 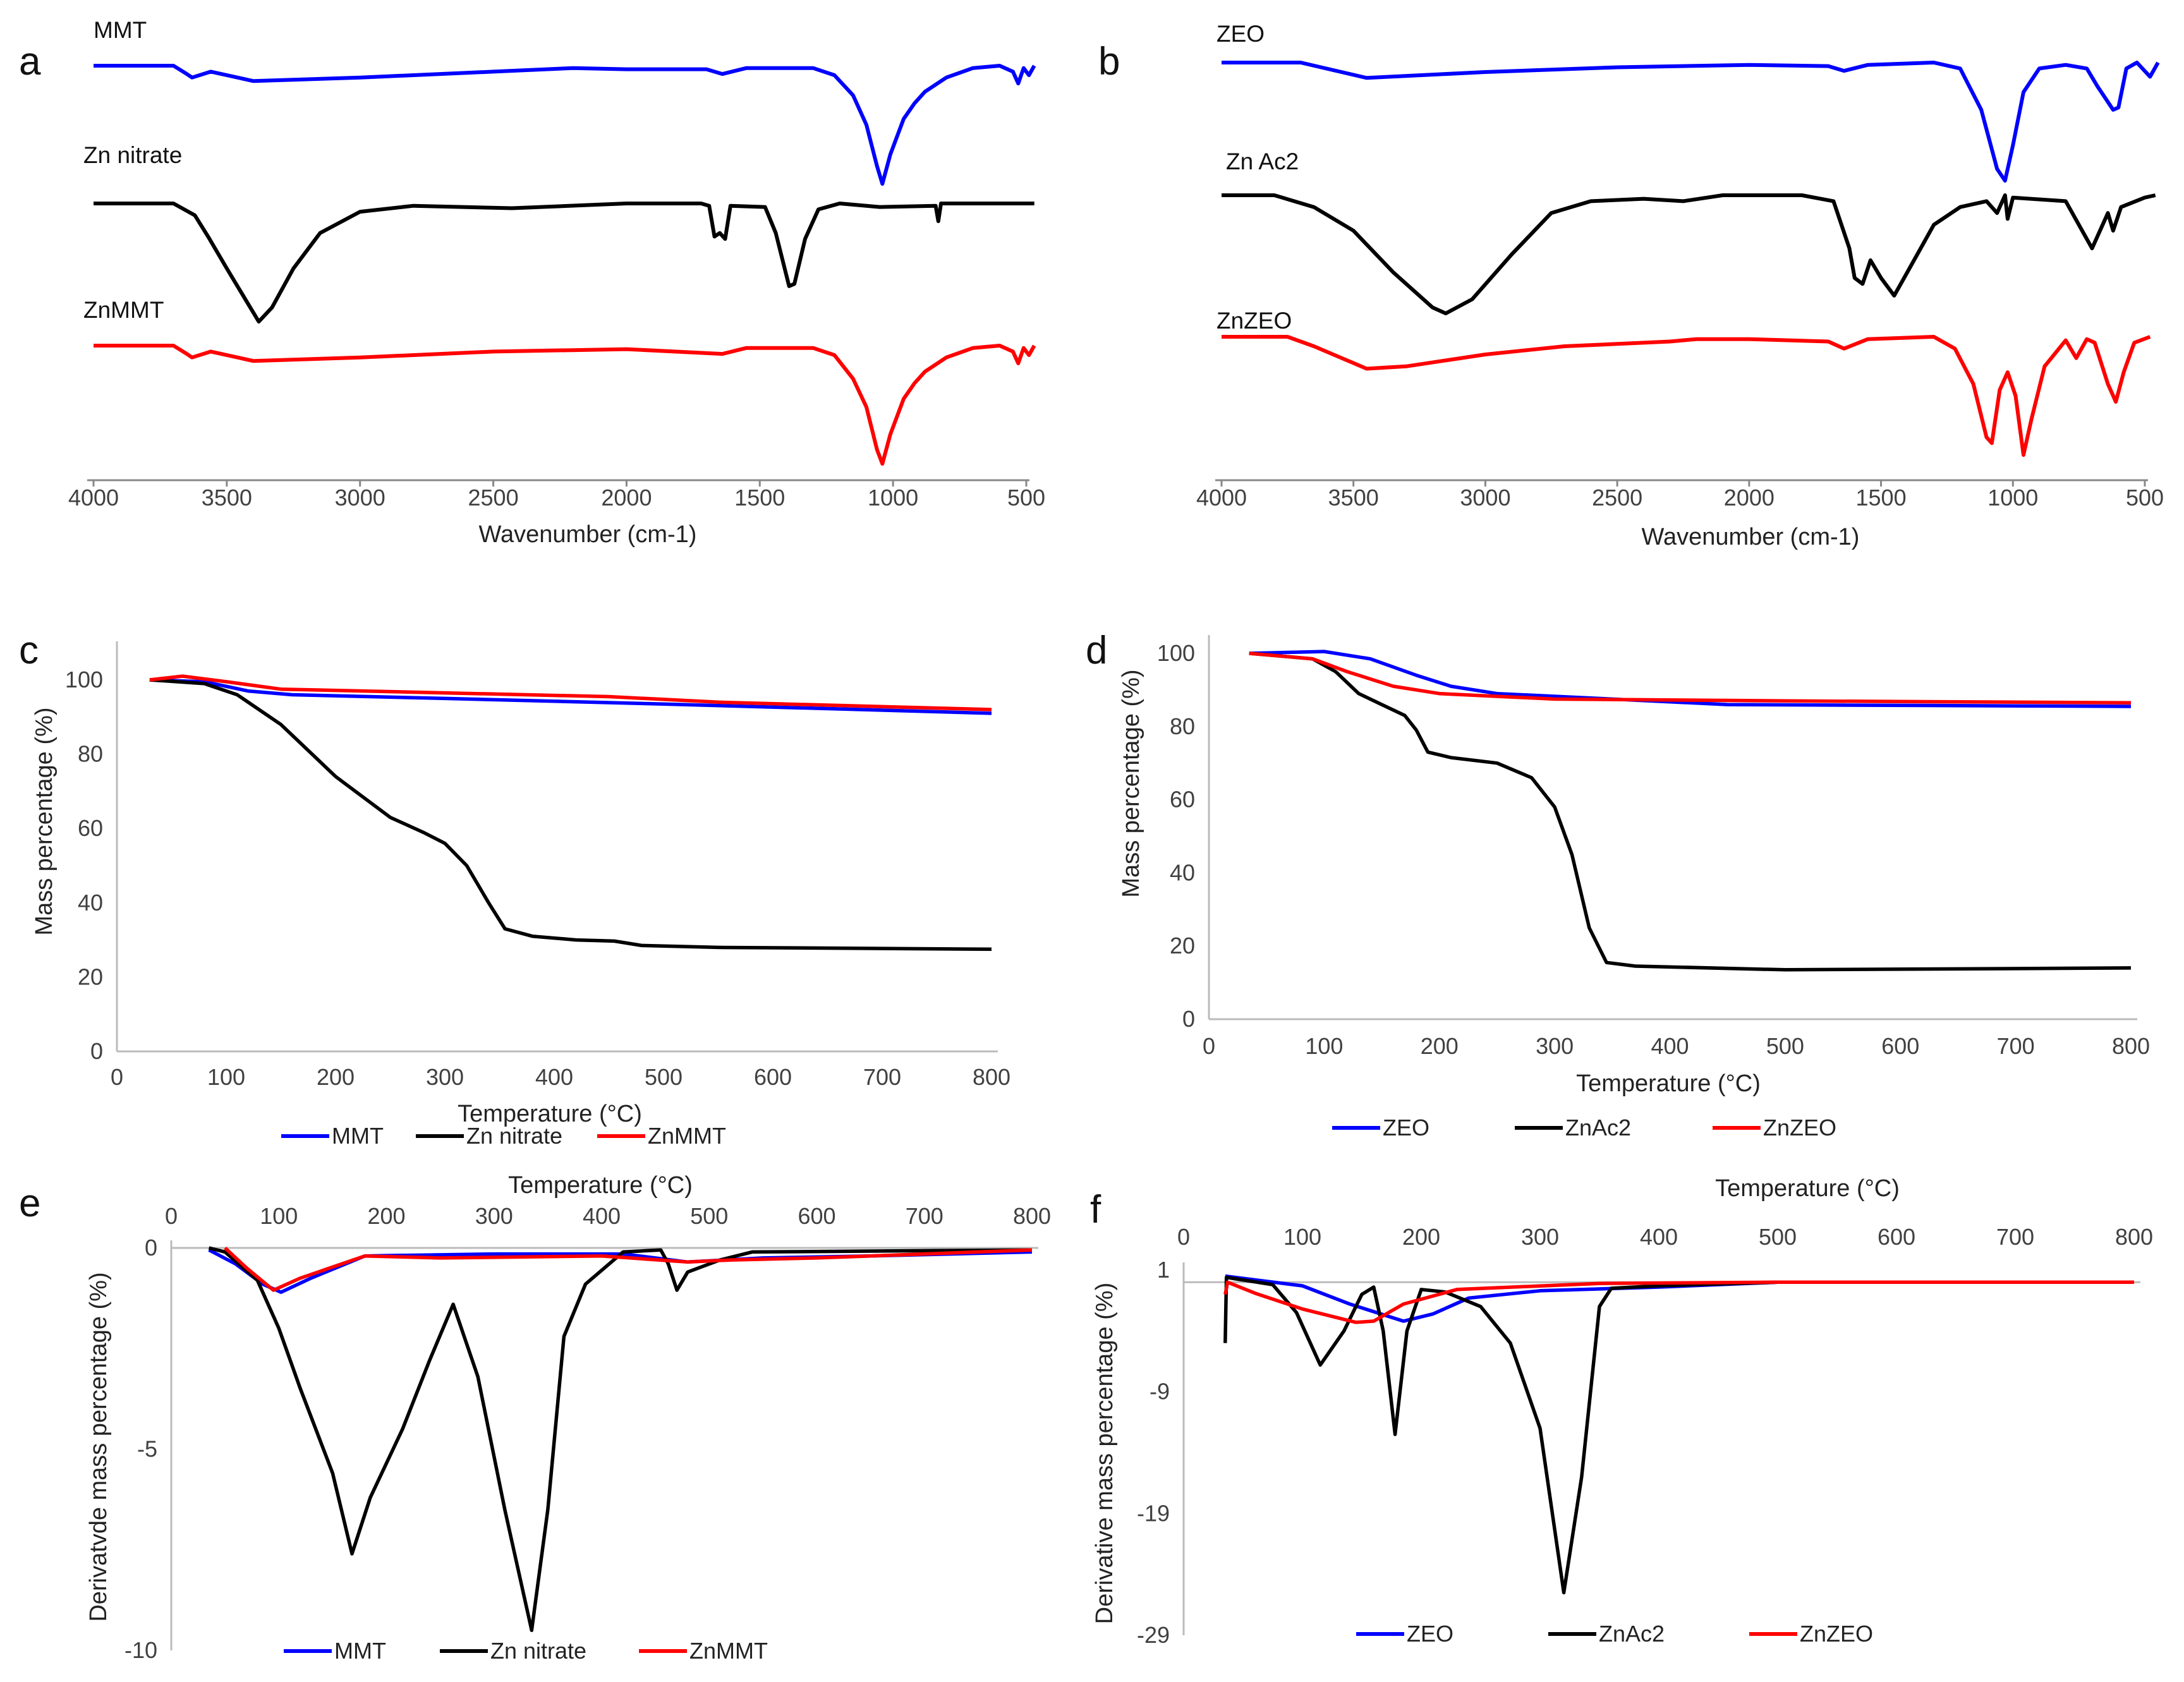 What do you see at coordinates (1096, 651) in the screenshot?
I see `panel-letter-d: d` at bounding box center [1096, 651].